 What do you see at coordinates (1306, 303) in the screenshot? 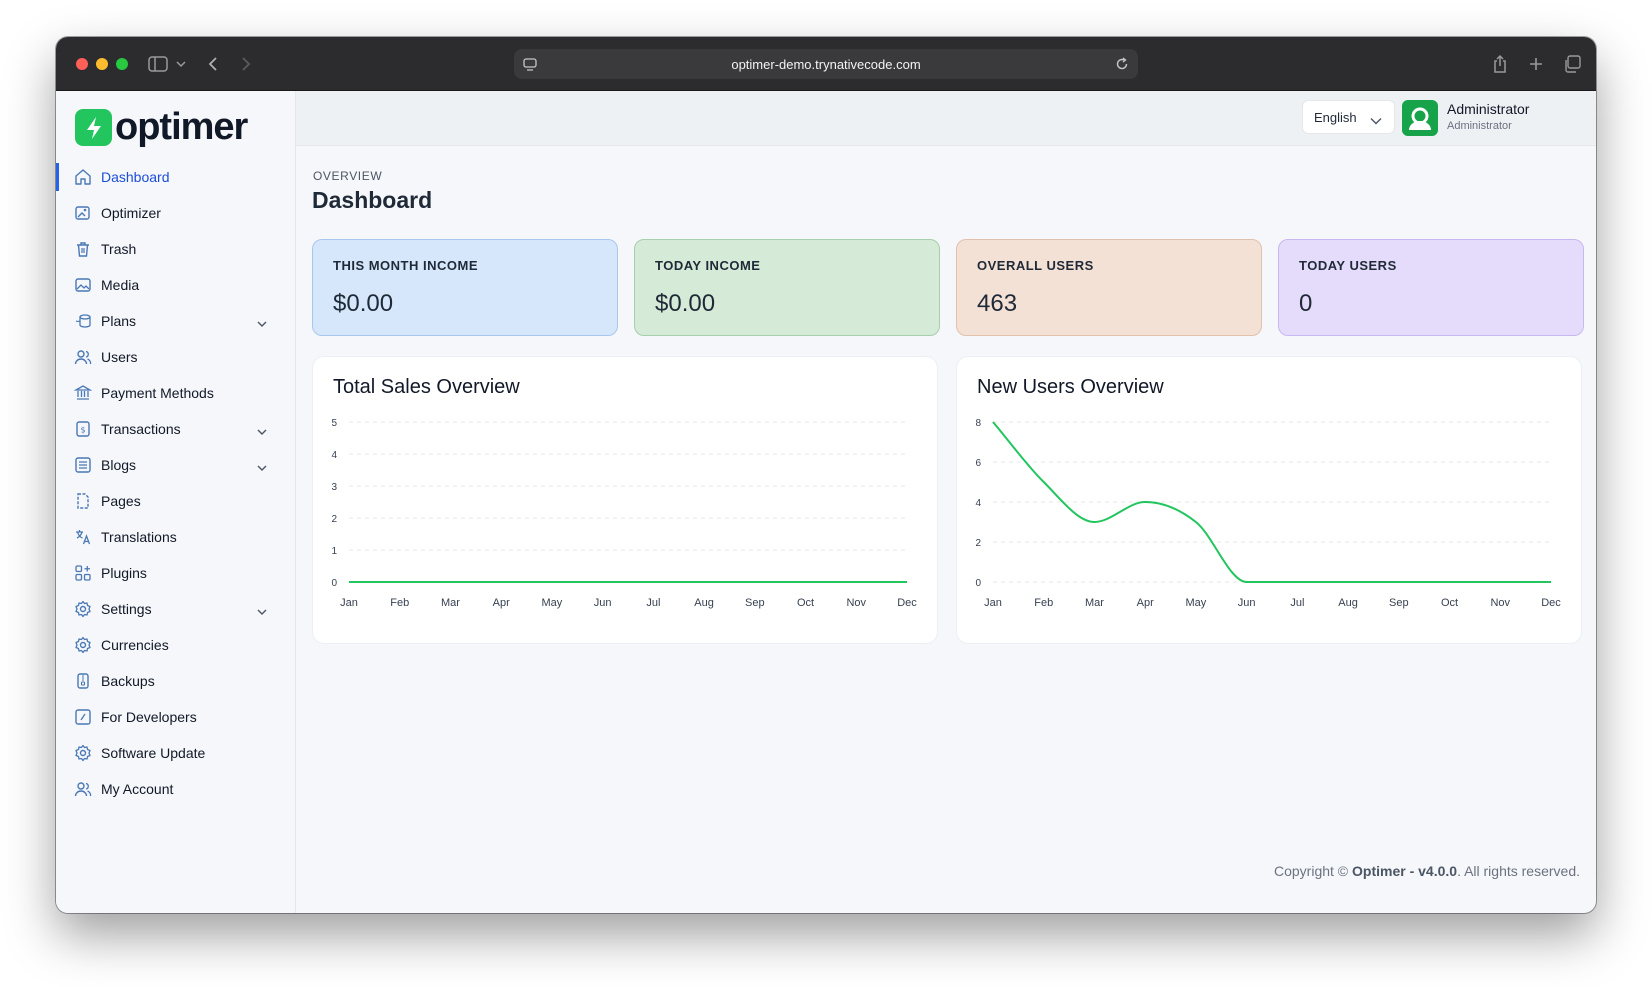
I see `stat-value: 0` at bounding box center [1306, 303].